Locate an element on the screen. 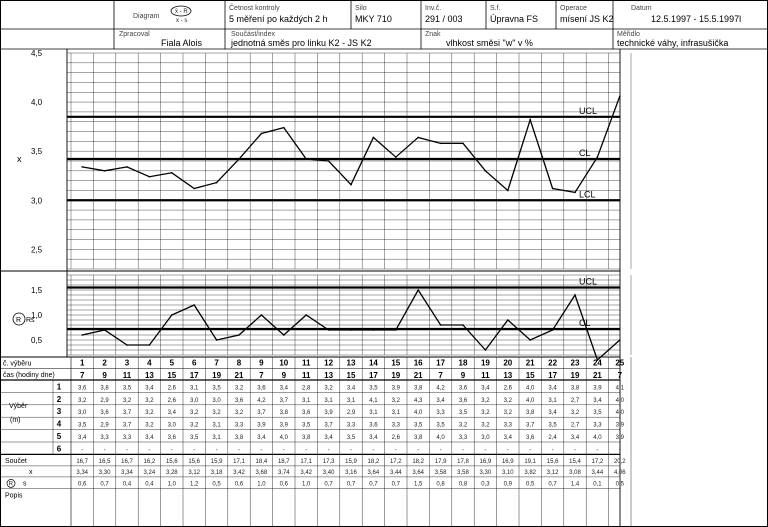 The image size is (768, 527). silo-value: MKY 710 is located at coordinates (373, 19).